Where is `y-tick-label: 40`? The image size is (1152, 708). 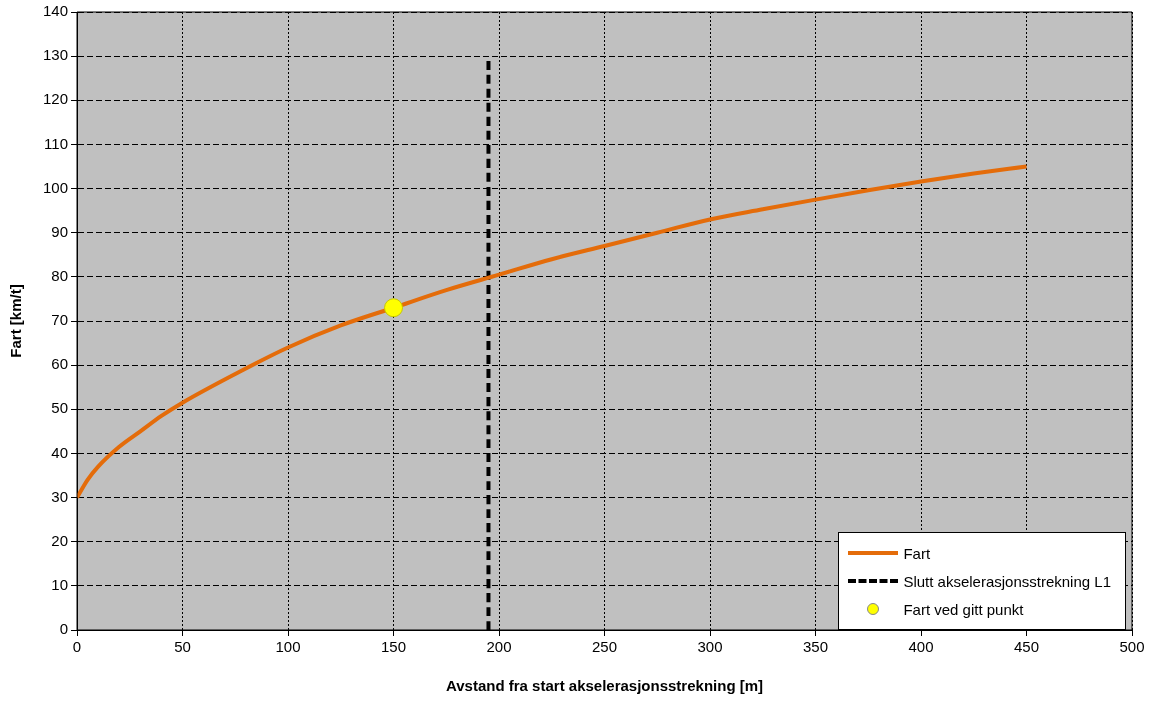
y-tick-label: 40 is located at coordinates (60, 452).